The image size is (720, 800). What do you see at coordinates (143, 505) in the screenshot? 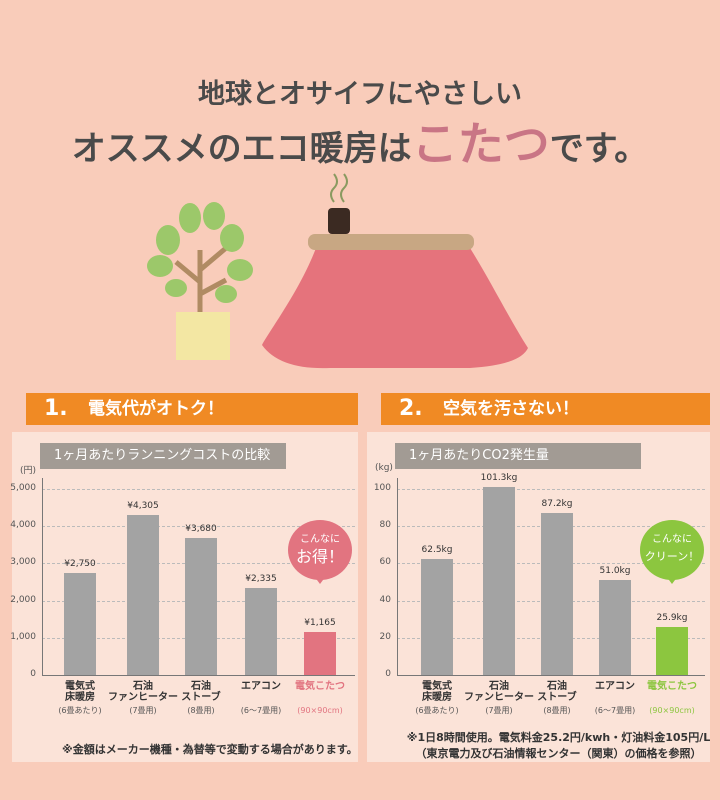
I see `value-label: ¥4,305` at bounding box center [143, 505].